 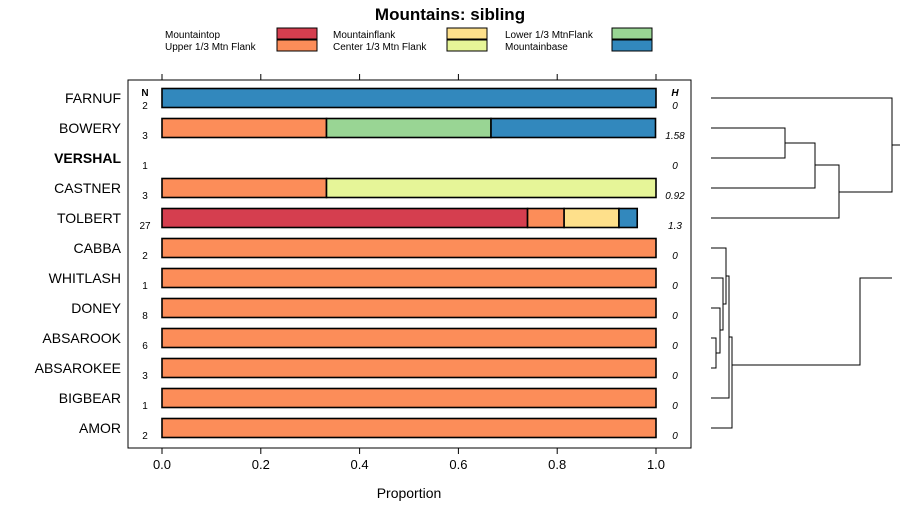 What do you see at coordinates (81, 338) in the screenshot?
I see `category-label: ABSAROOK` at bounding box center [81, 338].